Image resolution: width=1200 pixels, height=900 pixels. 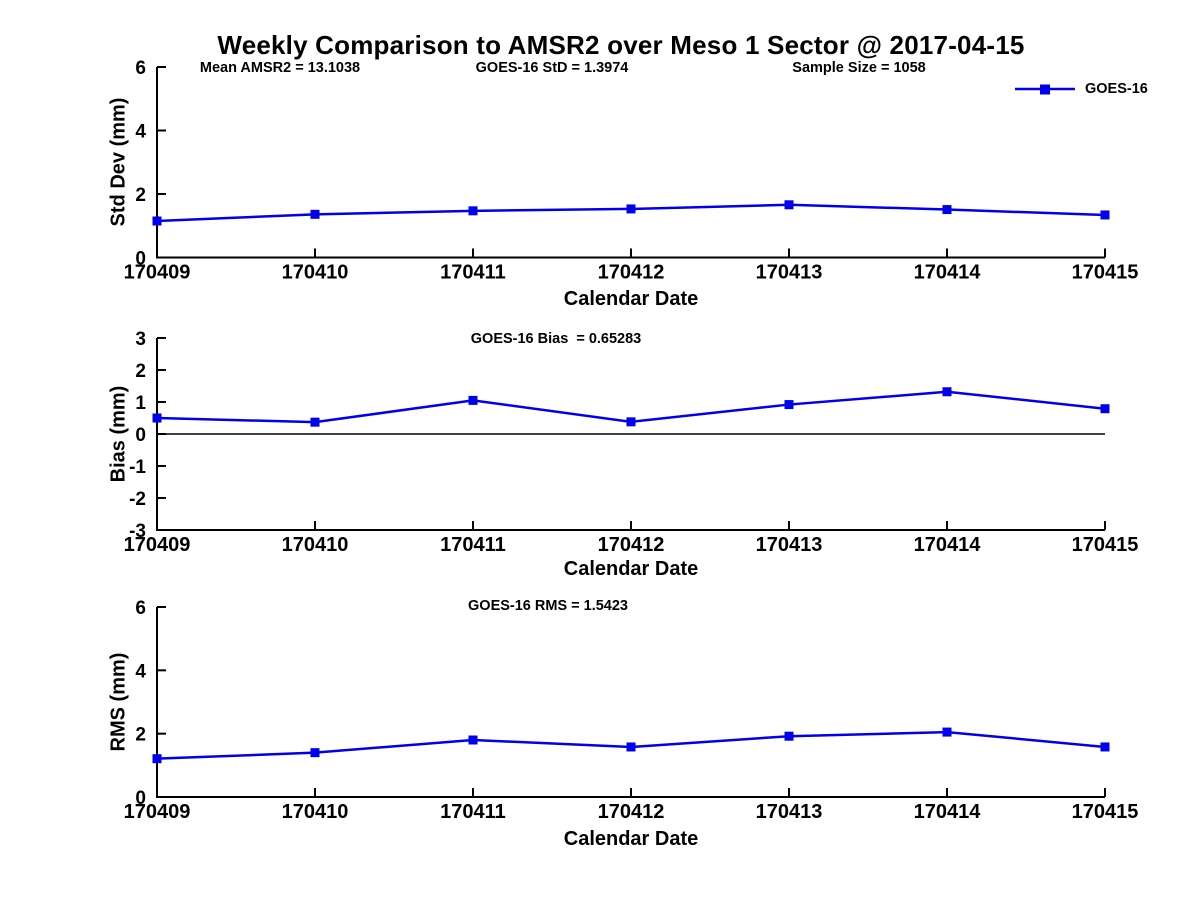 What do you see at coordinates (140, 403) in the screenshot?
I see `ytick-label: 1` at bounding box center [140, 403].